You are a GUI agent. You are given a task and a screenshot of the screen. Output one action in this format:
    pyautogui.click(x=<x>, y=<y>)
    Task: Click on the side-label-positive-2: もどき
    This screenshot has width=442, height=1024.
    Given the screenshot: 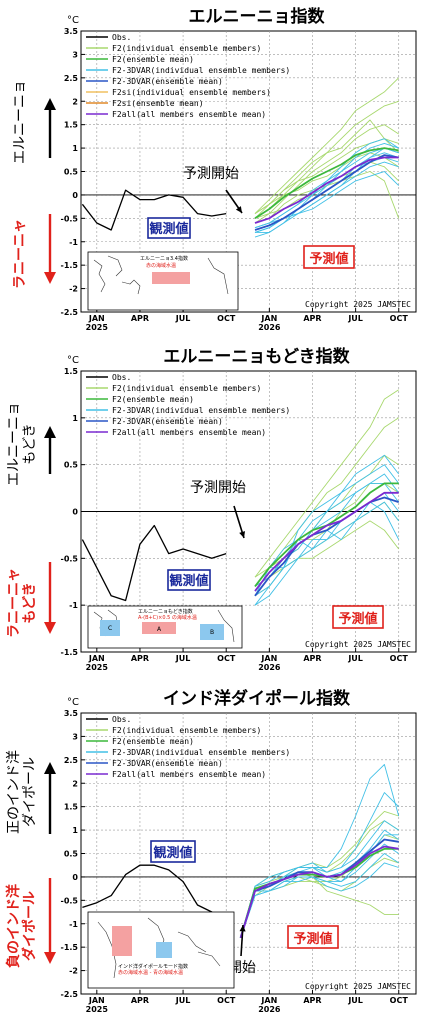 What is the action you would take?
    pyautogui.click(x=30, y=443)
    